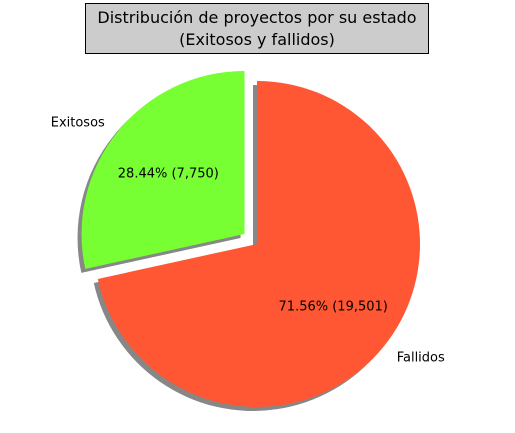 The image size is (515, 433). What do you see at coordinates (257, 17) in the screenshot?
I see `chart-title: Distribución de proyectos por su estado` at bounding box center [257, 17].